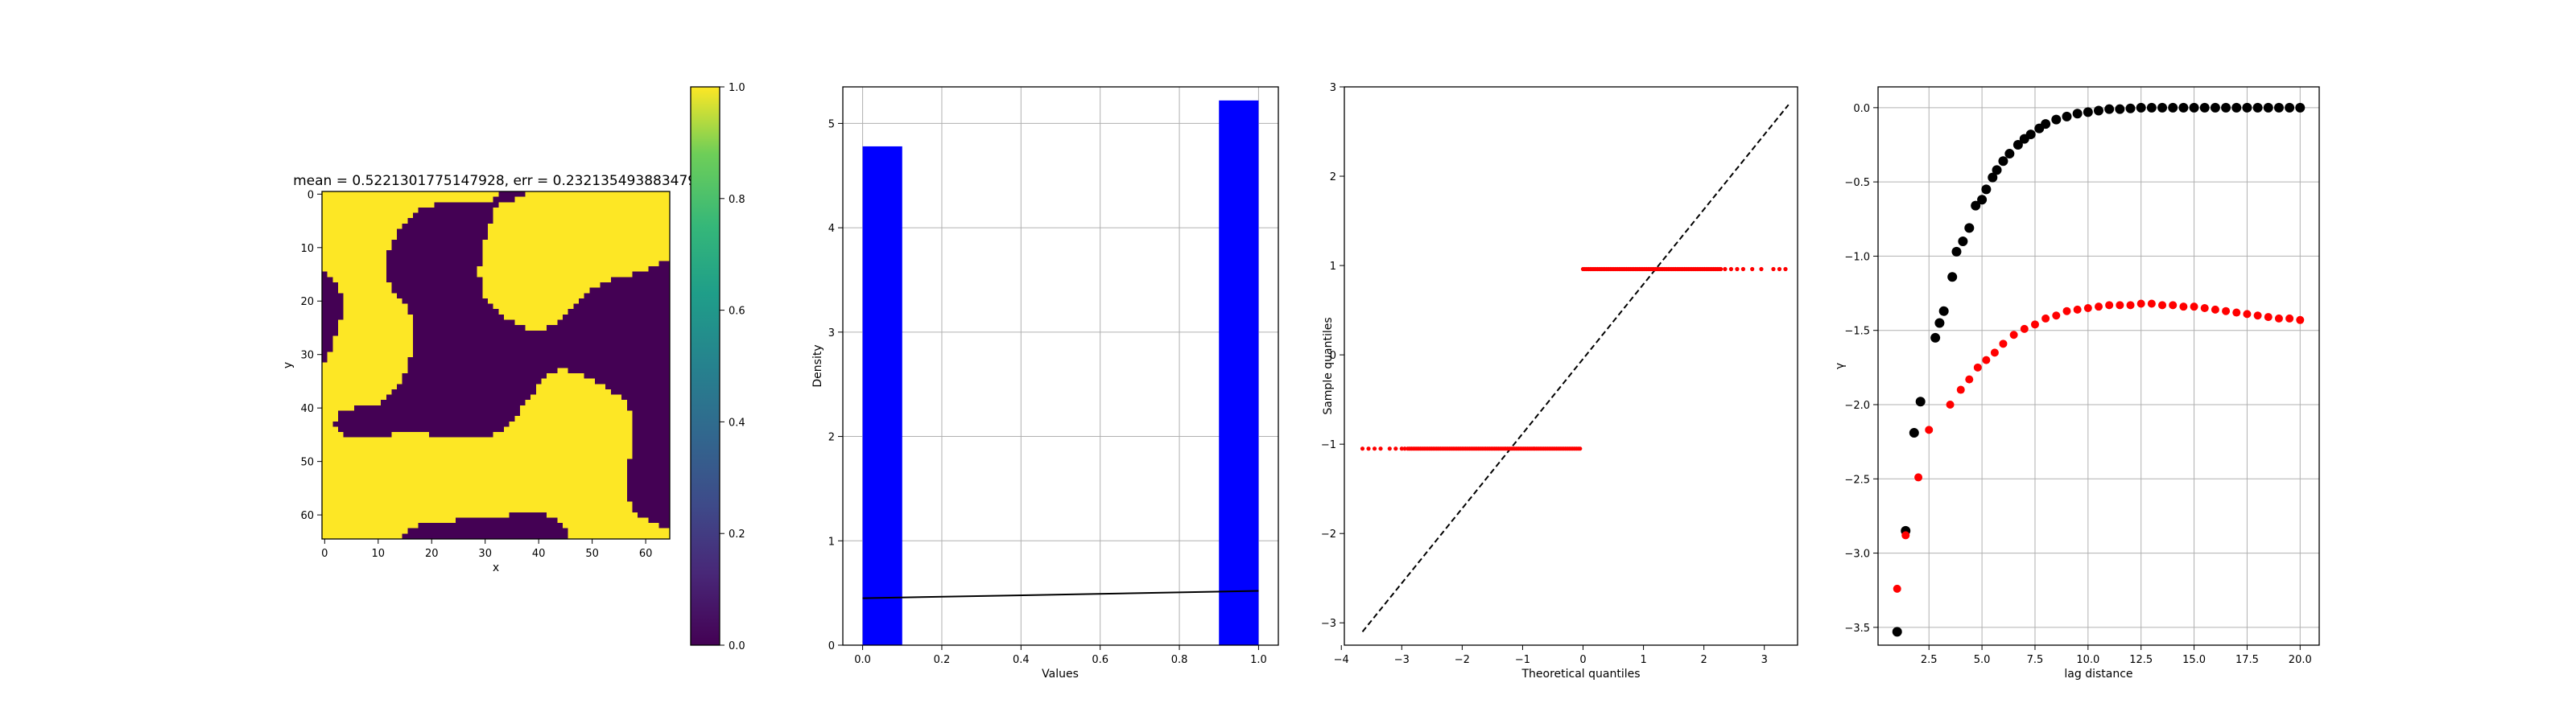  What do you see at coordinates (1582, 660) in the screenshot?
I see `x-tick-label: 0` at bounding box center [1582, 660].